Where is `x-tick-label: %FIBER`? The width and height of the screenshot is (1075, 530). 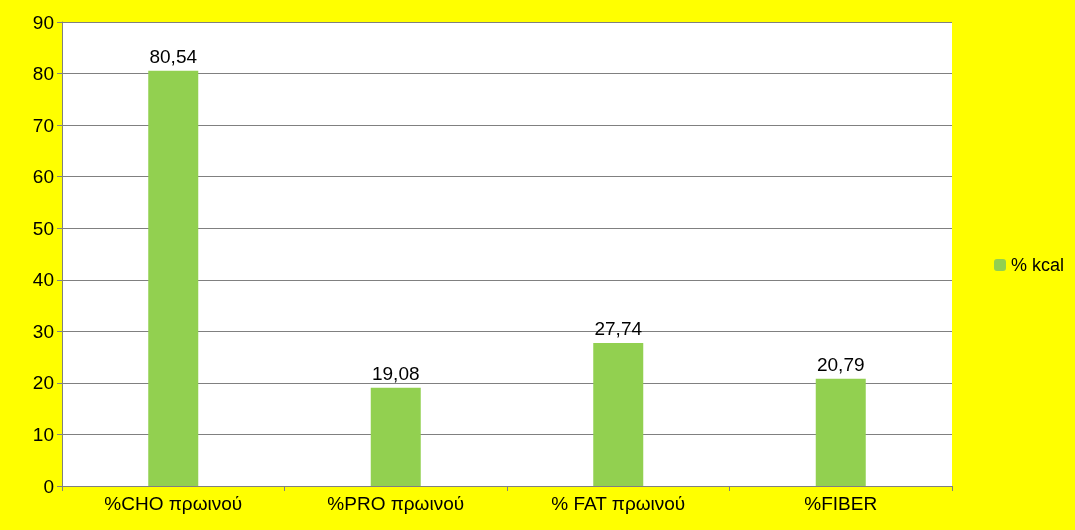 x-tick-label: %FIBER is located at coordinates (841, 503).